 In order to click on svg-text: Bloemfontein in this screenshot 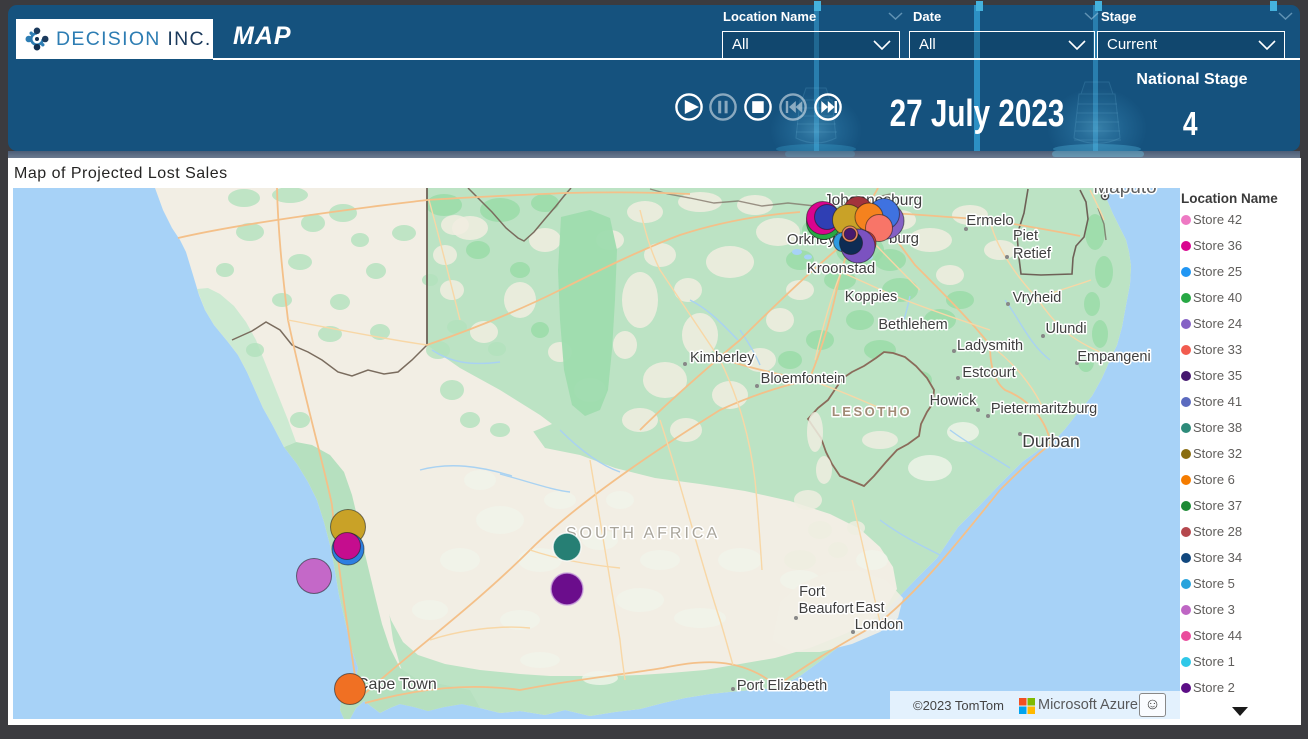, I will do `click(803, 379)`.